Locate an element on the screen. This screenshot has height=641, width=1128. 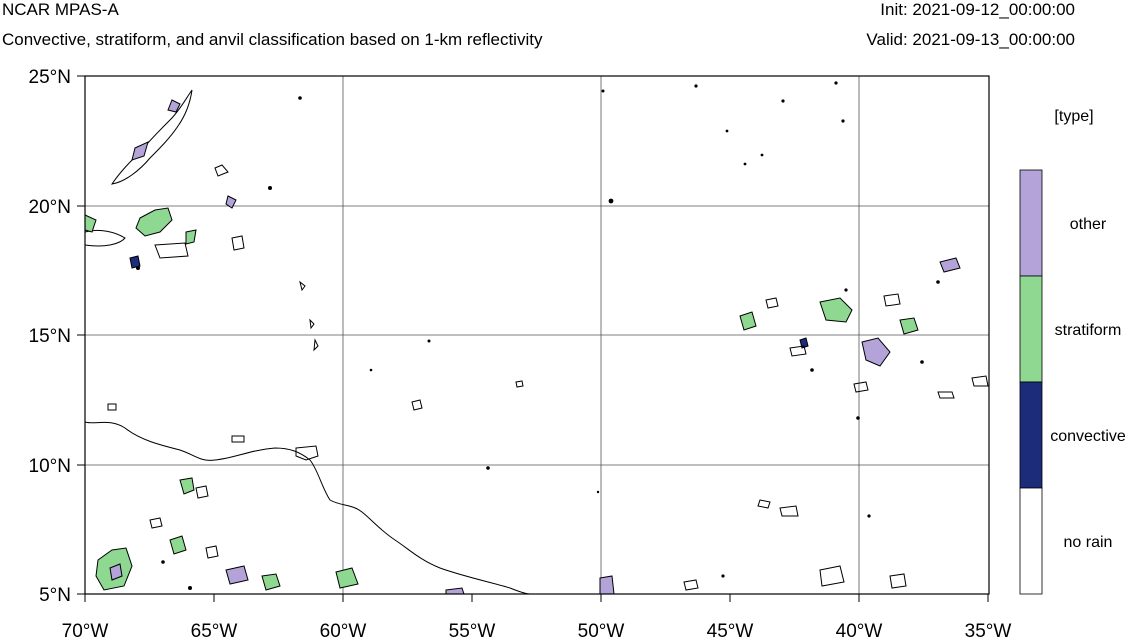
coastline-bahamas is located at coordinates (151, 137).